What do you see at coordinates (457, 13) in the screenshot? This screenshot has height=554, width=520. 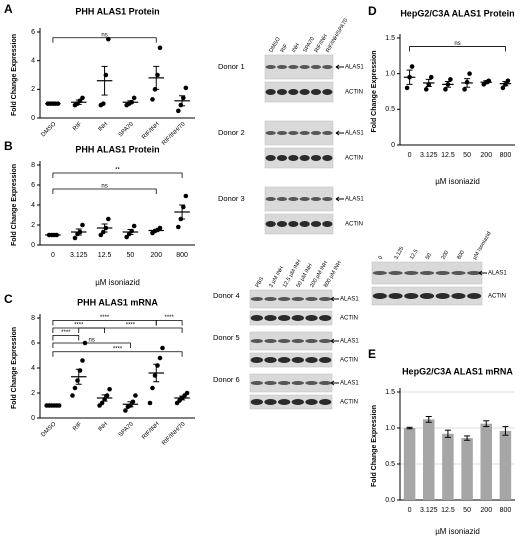 I see `chart-title: HepG2/C3A ALAS1 Protein` at bounding box center [457, 13].